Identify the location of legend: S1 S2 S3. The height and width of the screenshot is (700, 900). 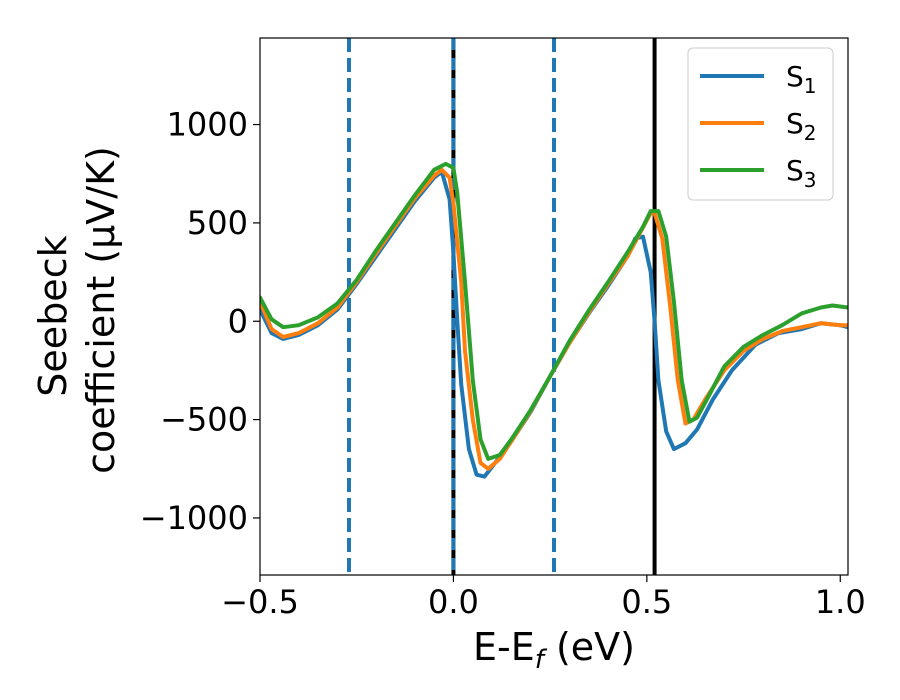
(760, 124).